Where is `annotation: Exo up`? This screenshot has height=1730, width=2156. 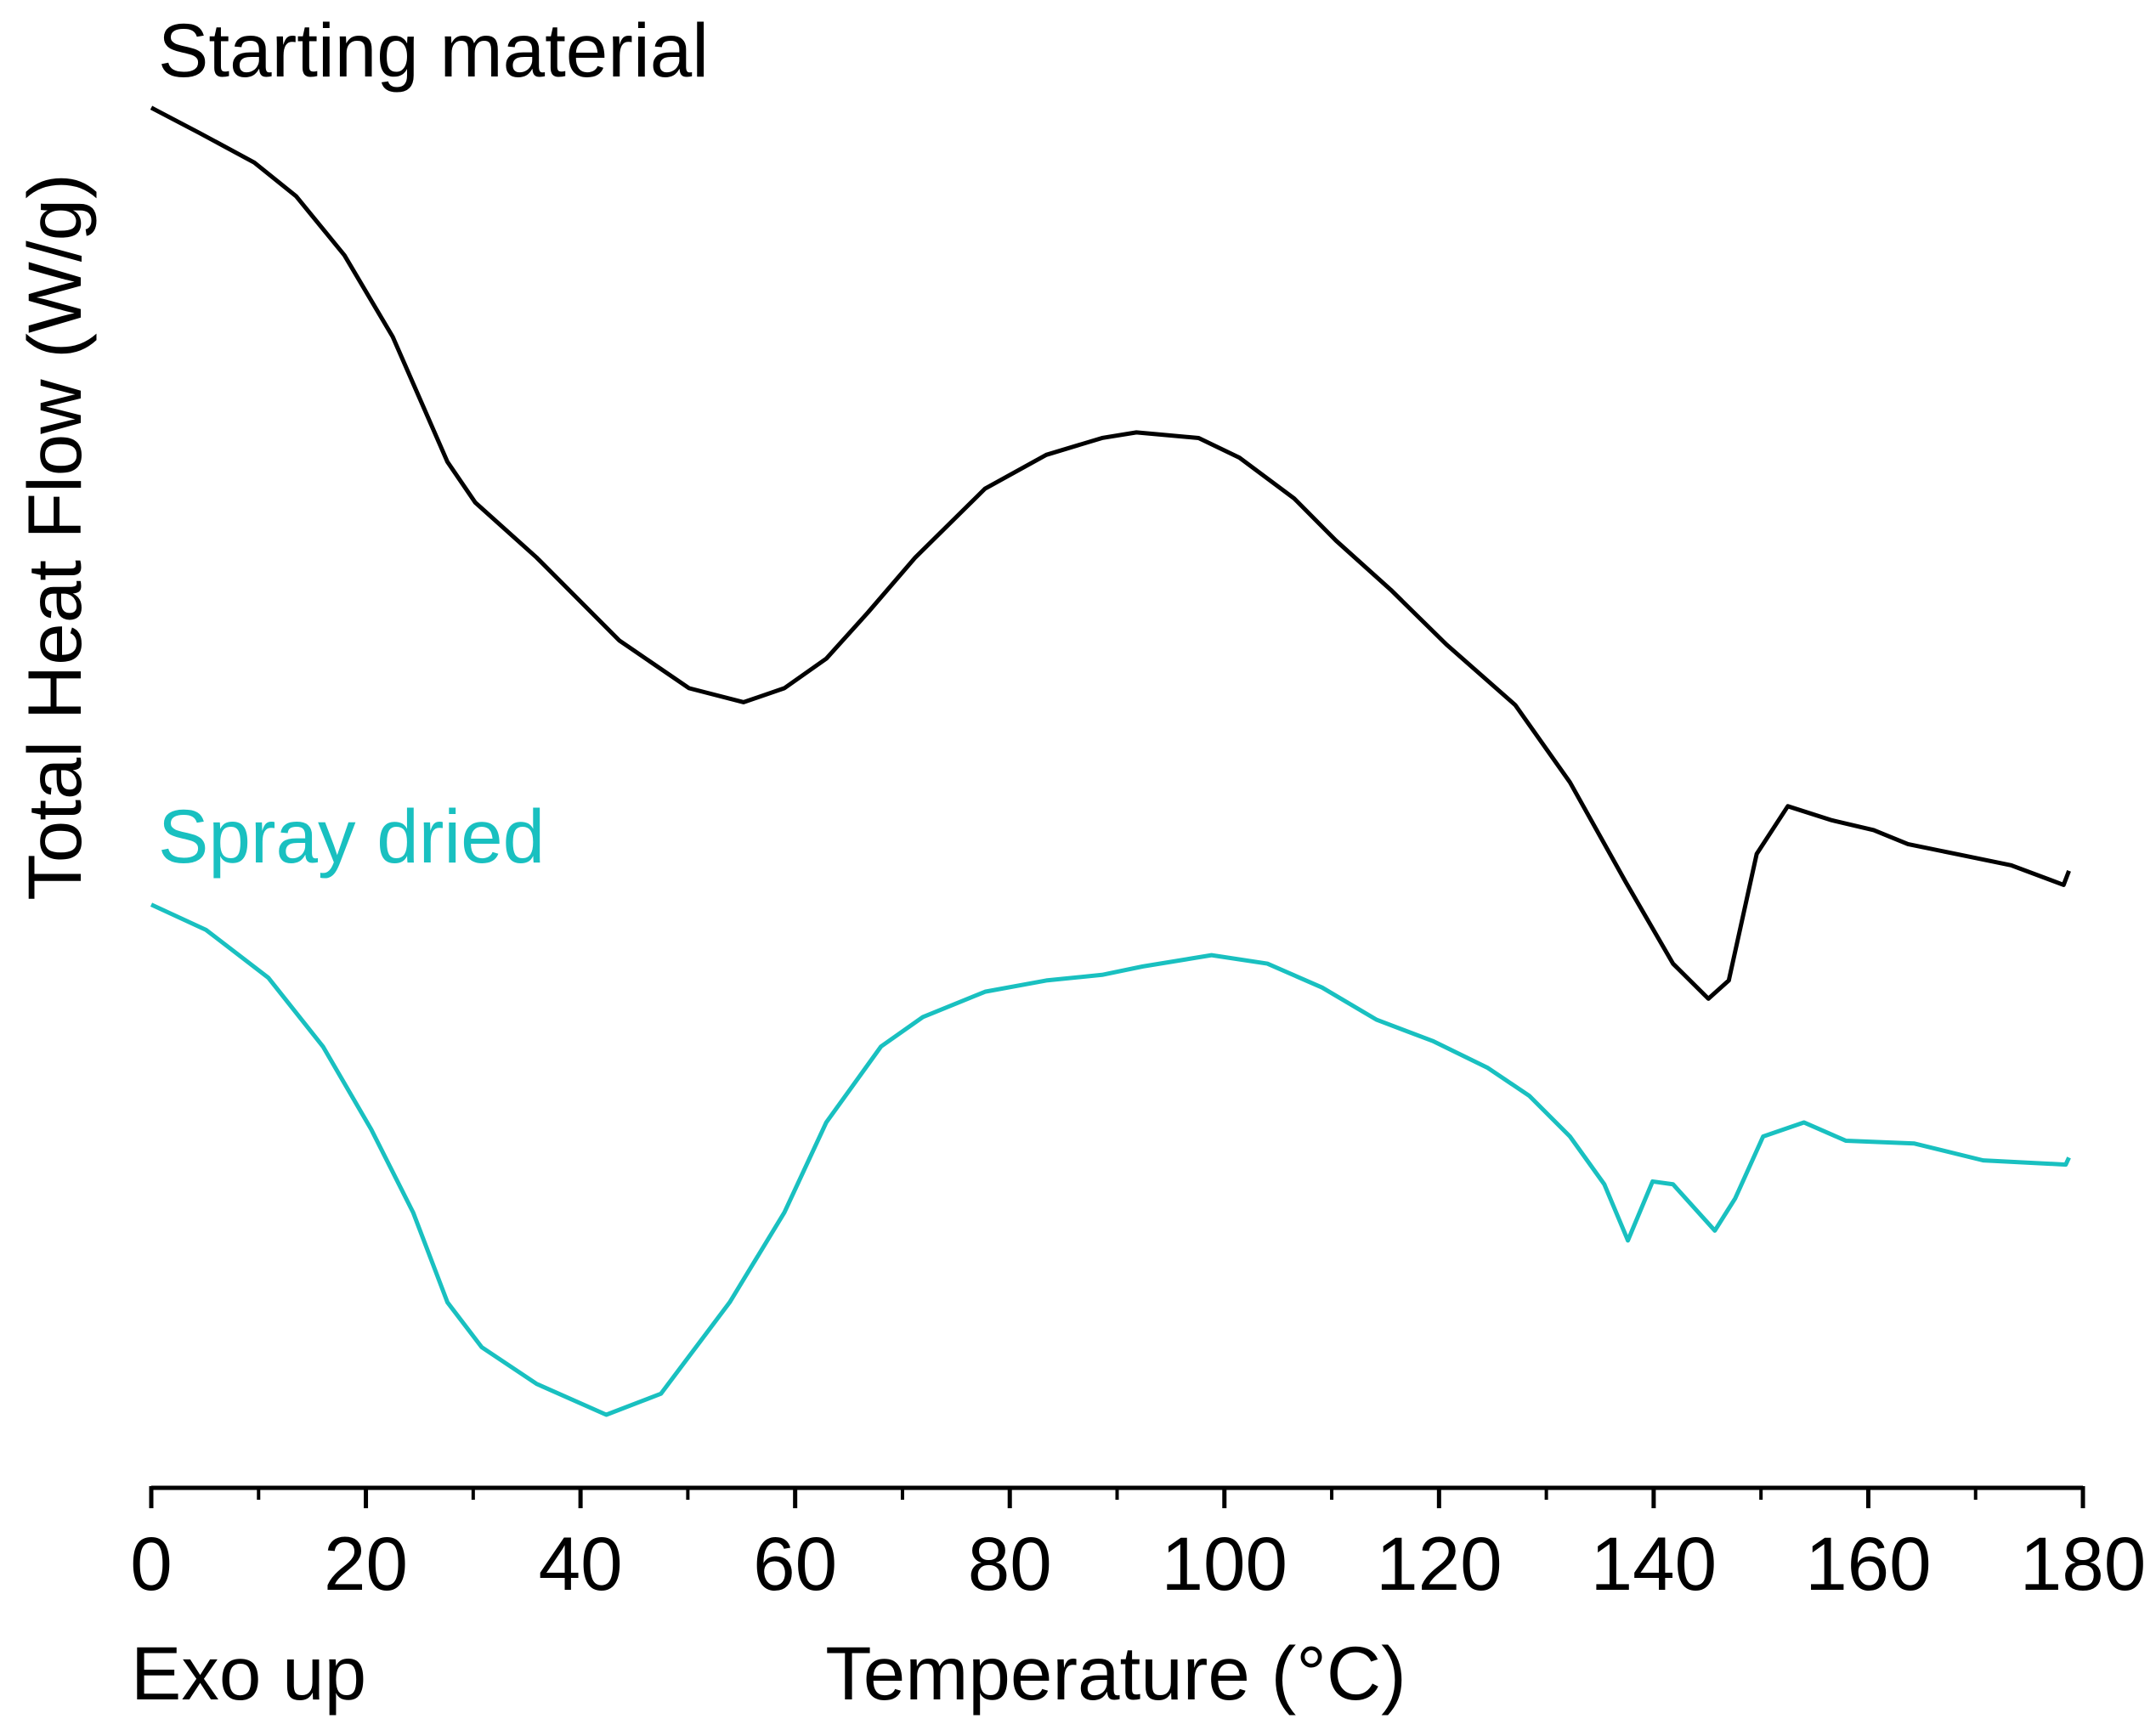
annotation: Exo up is located at coordinates (249, 1673).